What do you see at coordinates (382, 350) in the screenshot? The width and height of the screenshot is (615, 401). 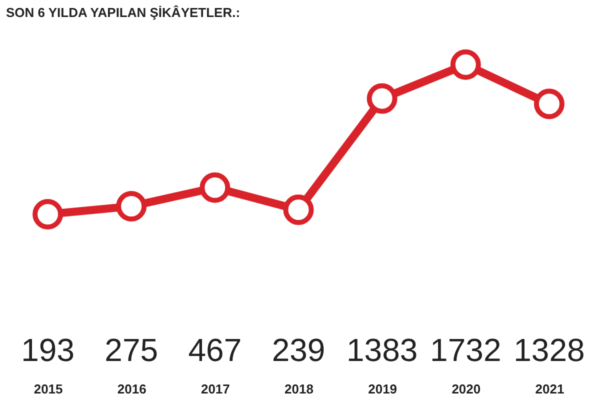 I see `data-label: 1383` at bounding box center [382, 350].